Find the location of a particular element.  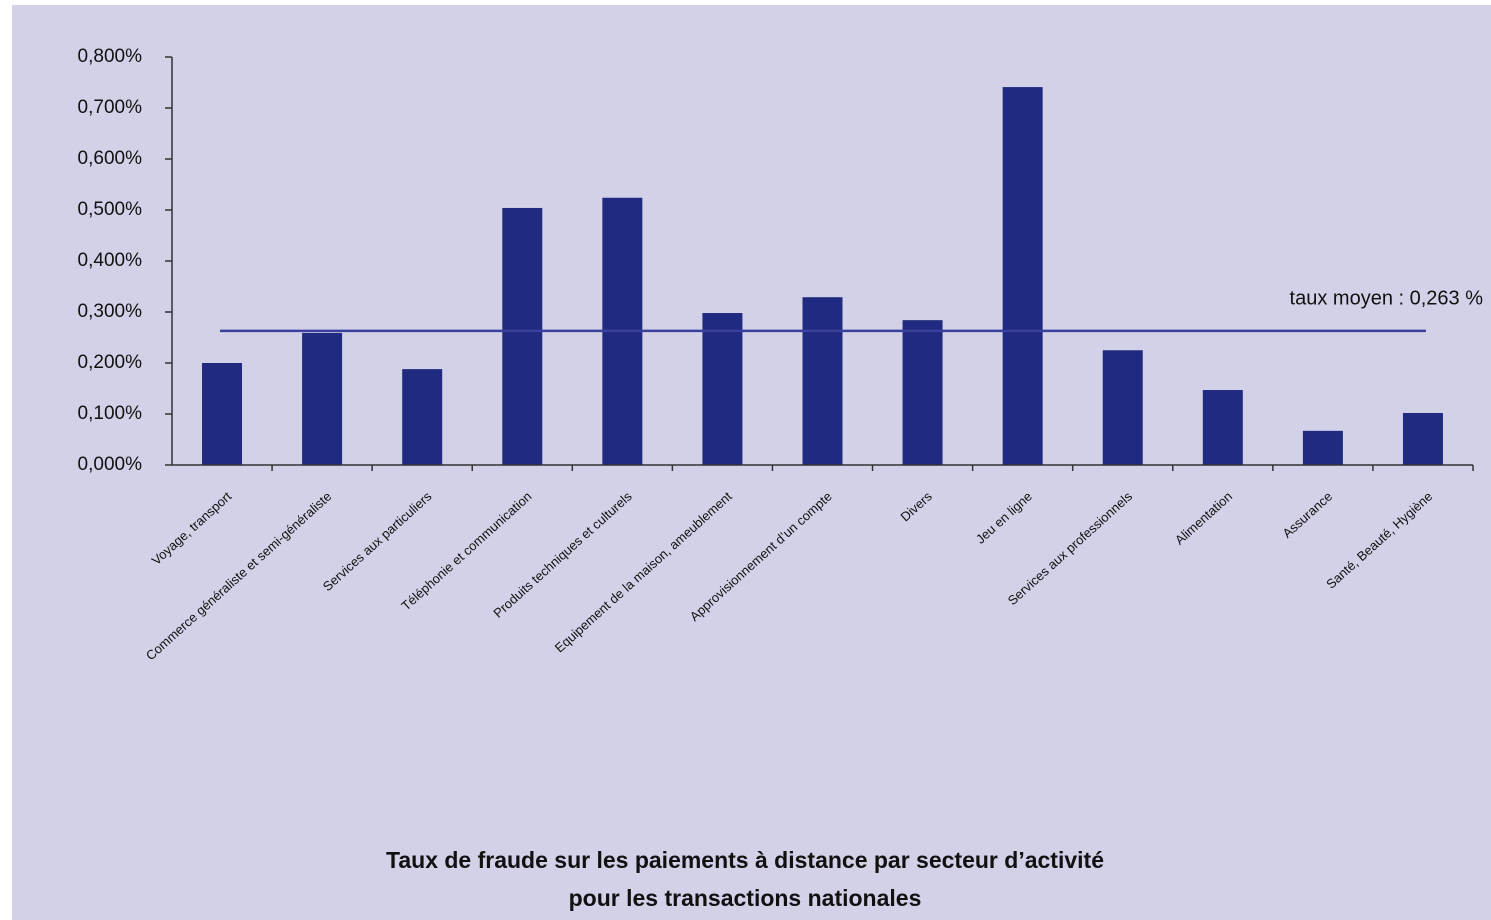

y-tick-label: 0,700% is located at coordinates (110, 107).